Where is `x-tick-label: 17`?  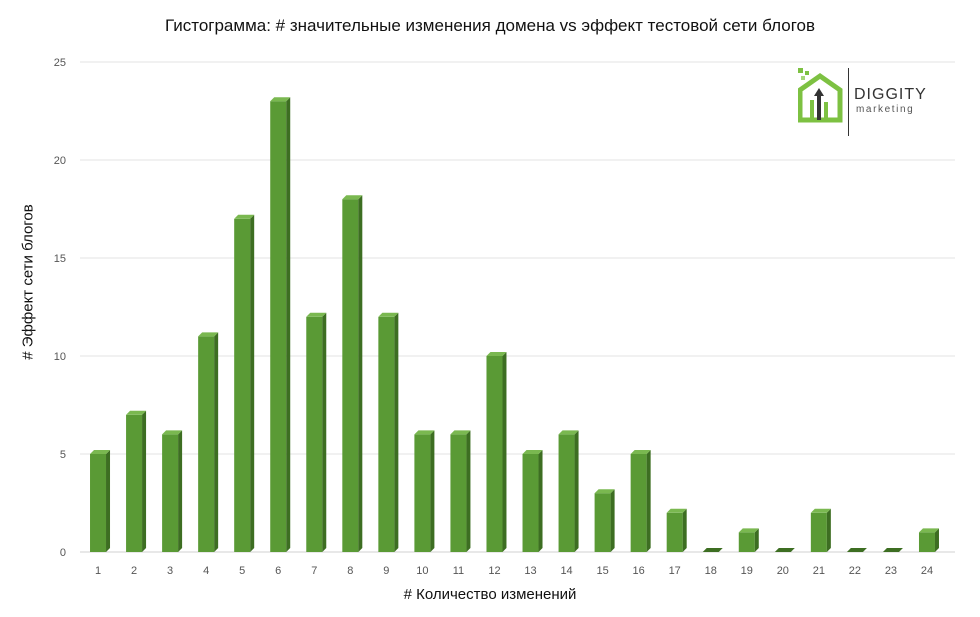
x-tick-label: 17 is located at coordinates (675, 571).